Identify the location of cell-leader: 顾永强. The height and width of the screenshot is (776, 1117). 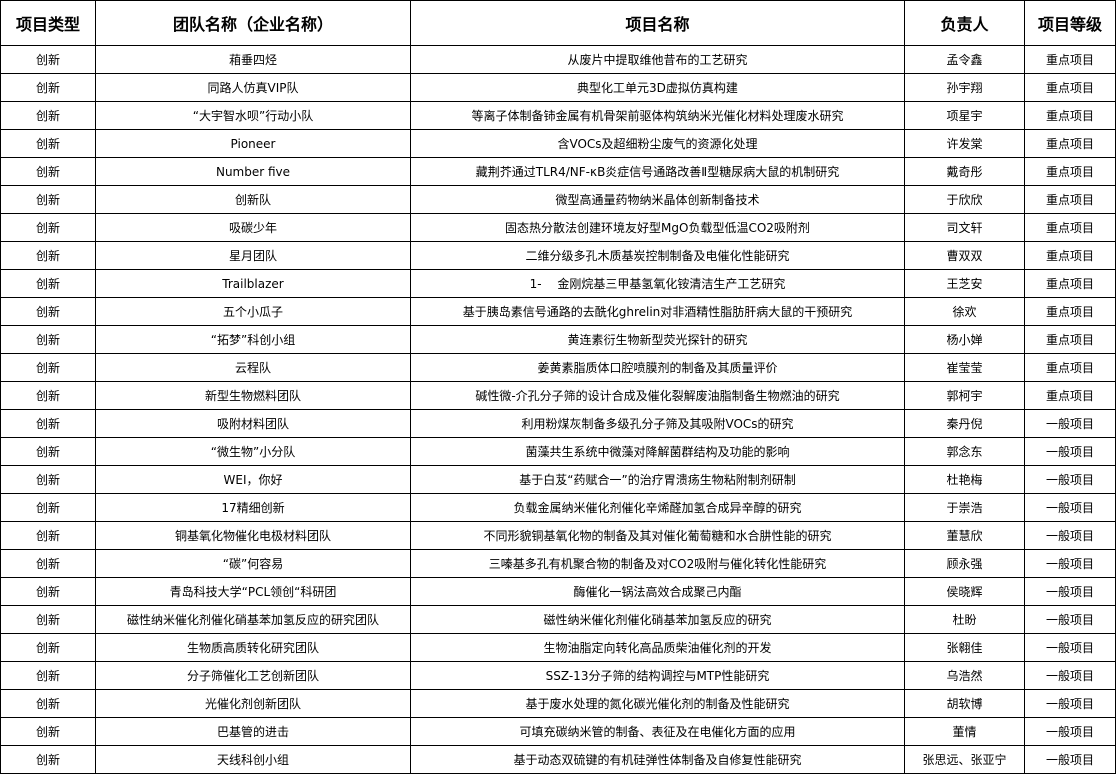
(964, 563).